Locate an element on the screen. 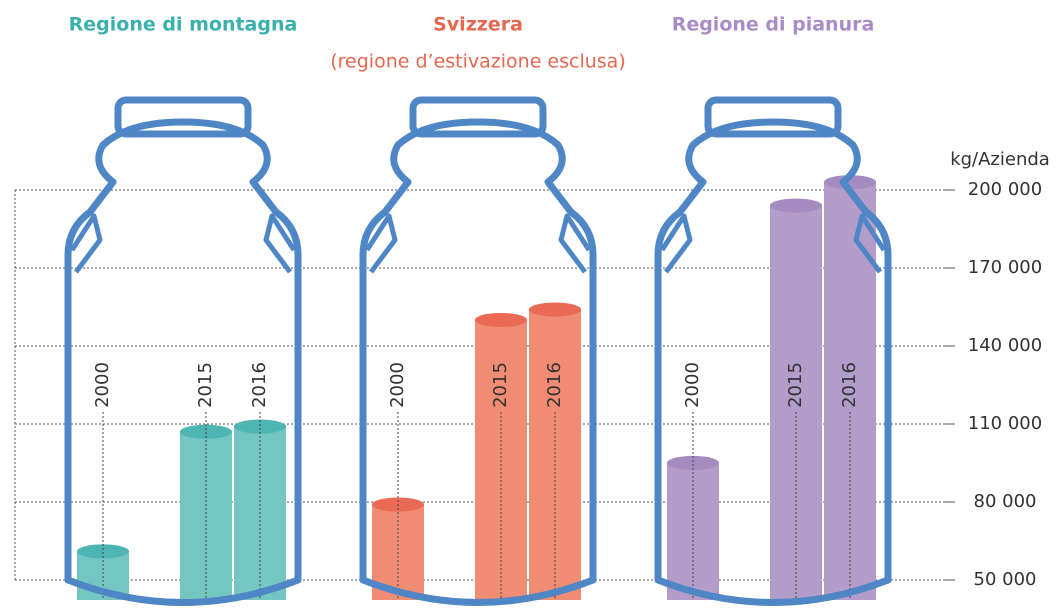 Image resolution: width=1059 pixels, height=614 pixels. category-note: (regione d’estivazione esclusa) is located at coordinates (478, 62).